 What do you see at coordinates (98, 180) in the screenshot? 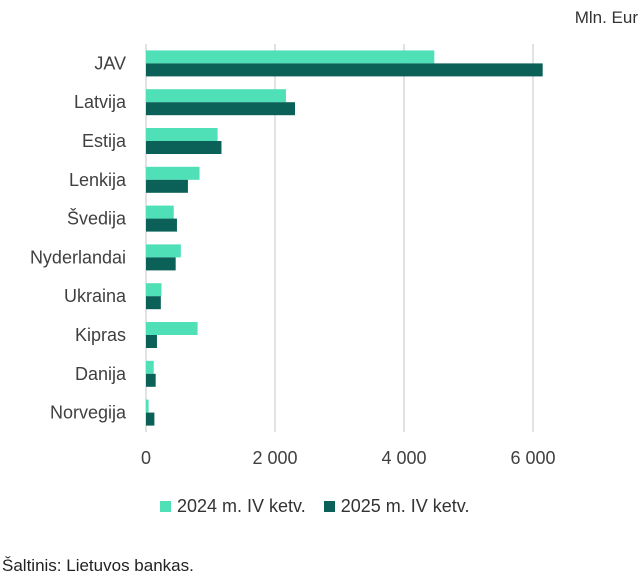
I see `category-label-3: Lenkija` at bounding box center [98, 180].